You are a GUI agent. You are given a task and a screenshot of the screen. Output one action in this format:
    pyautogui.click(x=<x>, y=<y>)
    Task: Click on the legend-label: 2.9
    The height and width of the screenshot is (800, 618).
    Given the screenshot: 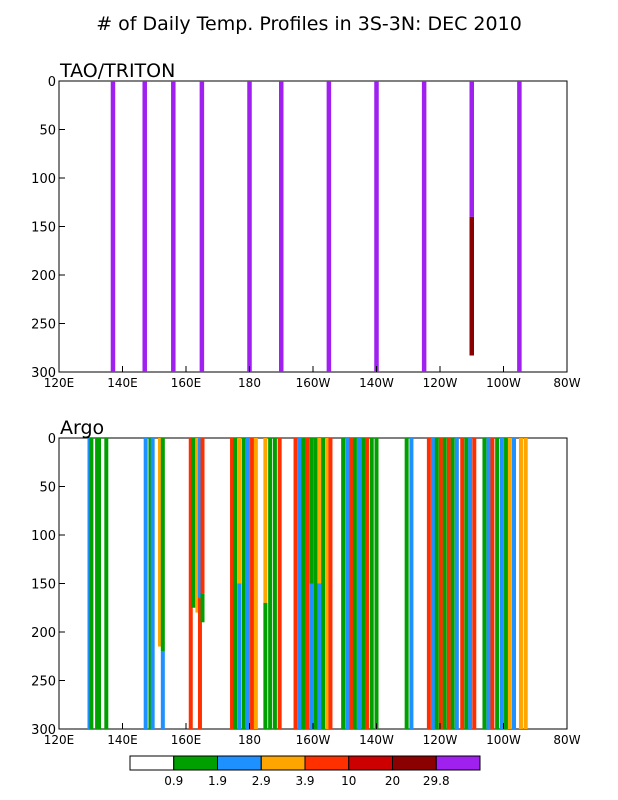 What is the action you would take?
    pyautogui.click(x=261, y=781)
    